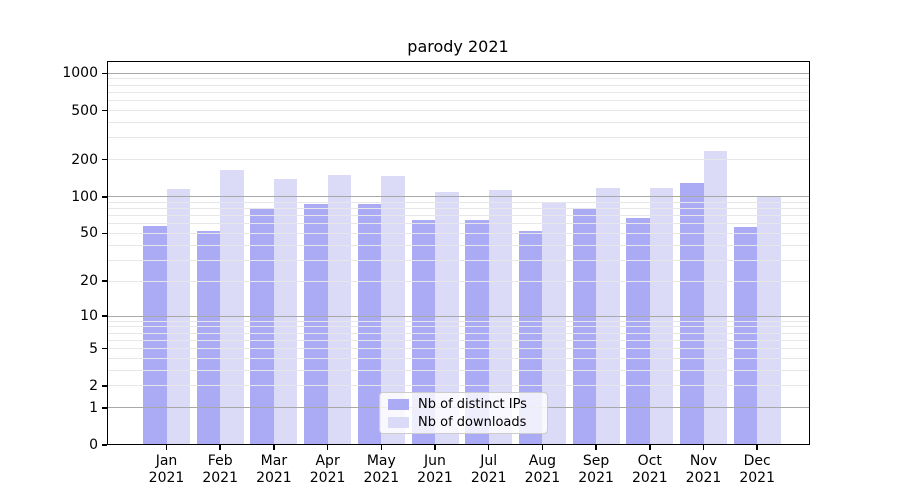 The width and height of the screenshot is (900, 500). I want to click on bar-mar-downloads, so click(285, 312).